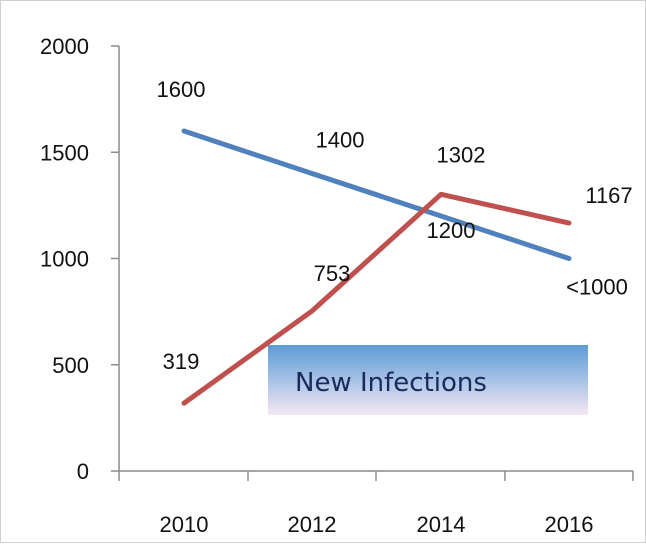  I want to click on data-label: 1302, so click(461, 154).